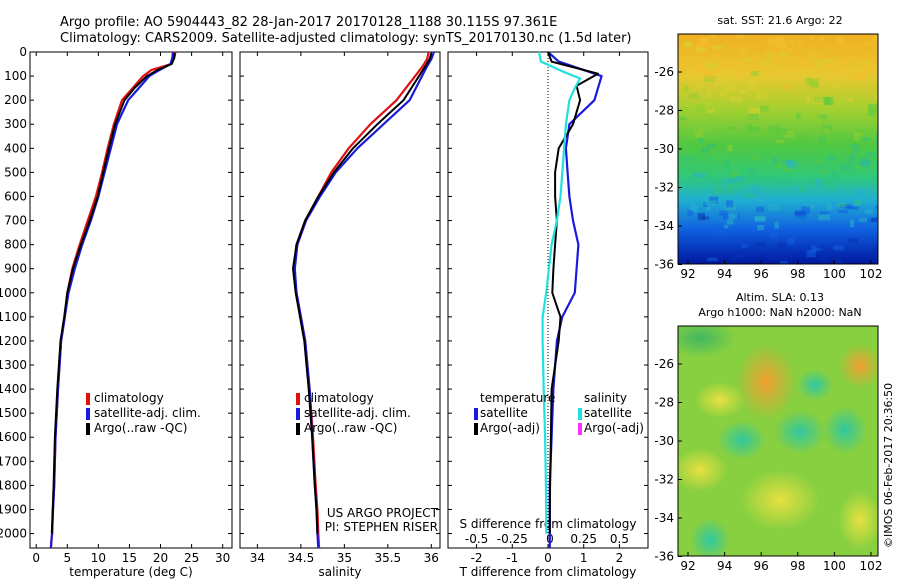  What do you see at coordinates (620, 558) in the screenshot?
I see `differences-xtick-label: 2` at bounding box center [620, 558].